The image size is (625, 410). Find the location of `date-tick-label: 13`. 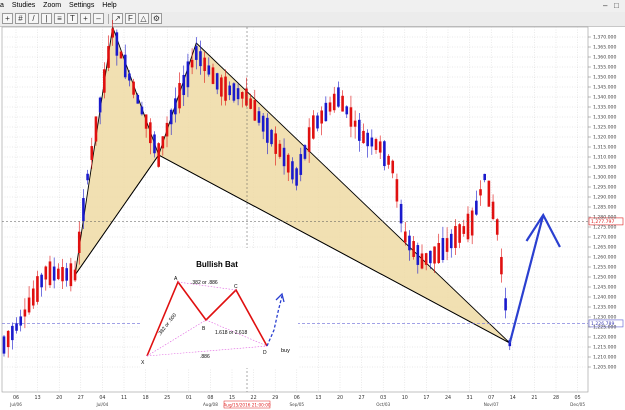

date-tick-label: 13 is located at coordinates (318, 398).